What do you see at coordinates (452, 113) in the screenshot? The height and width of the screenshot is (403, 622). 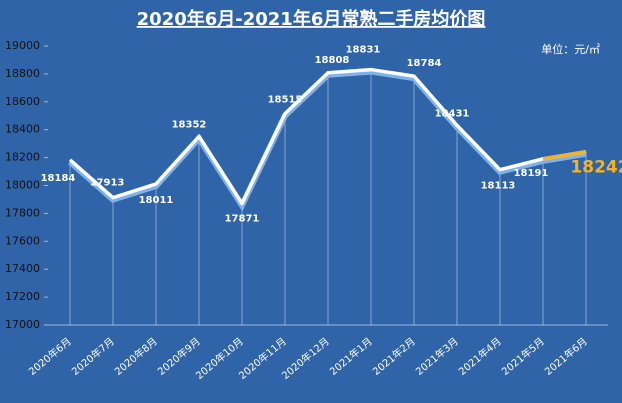 I see `data-label: 18431` at bounding box center [452, 113].